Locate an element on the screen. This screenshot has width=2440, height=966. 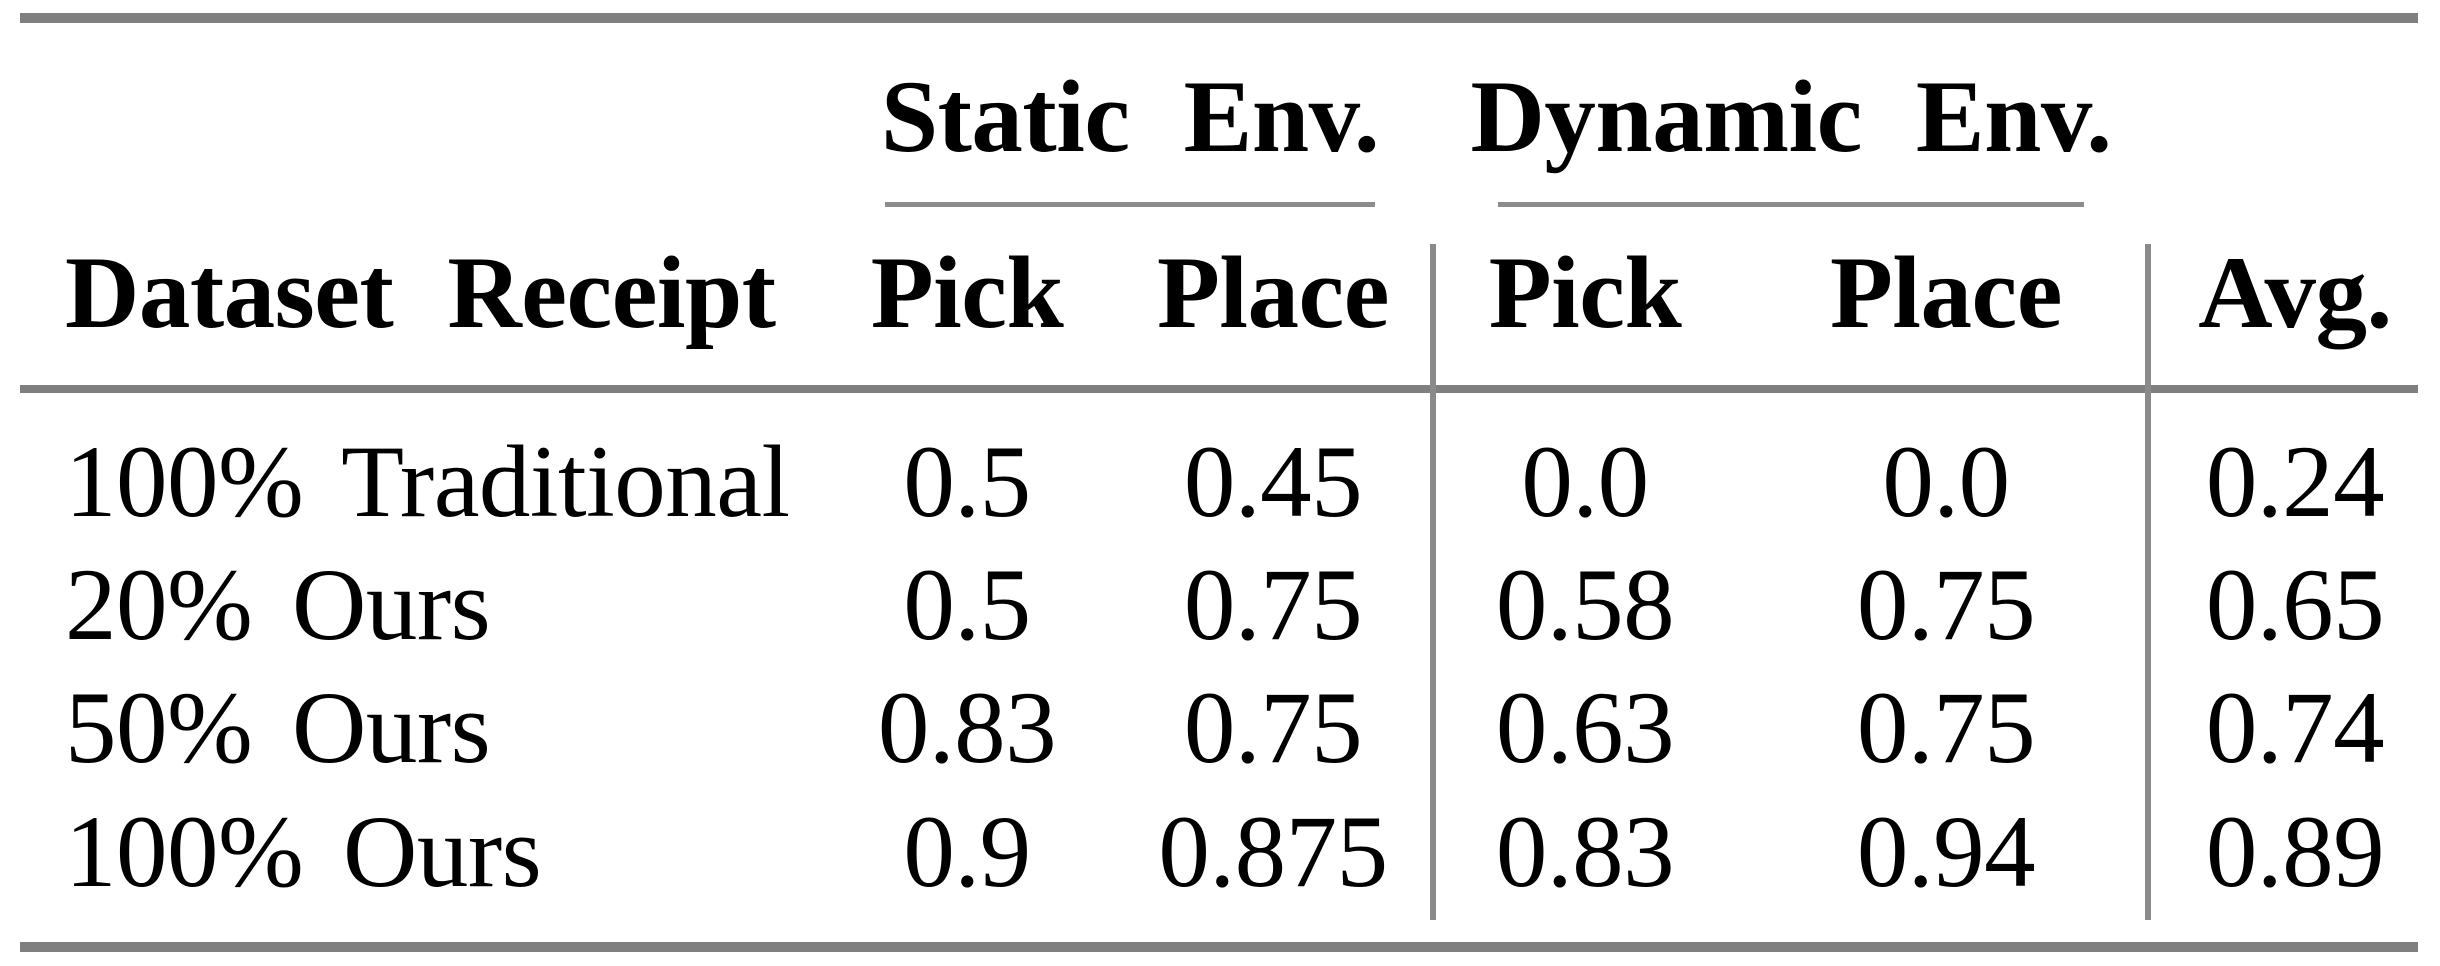
header-cell-dynamic-pick: Pick is located at coordinates (1585, 293).